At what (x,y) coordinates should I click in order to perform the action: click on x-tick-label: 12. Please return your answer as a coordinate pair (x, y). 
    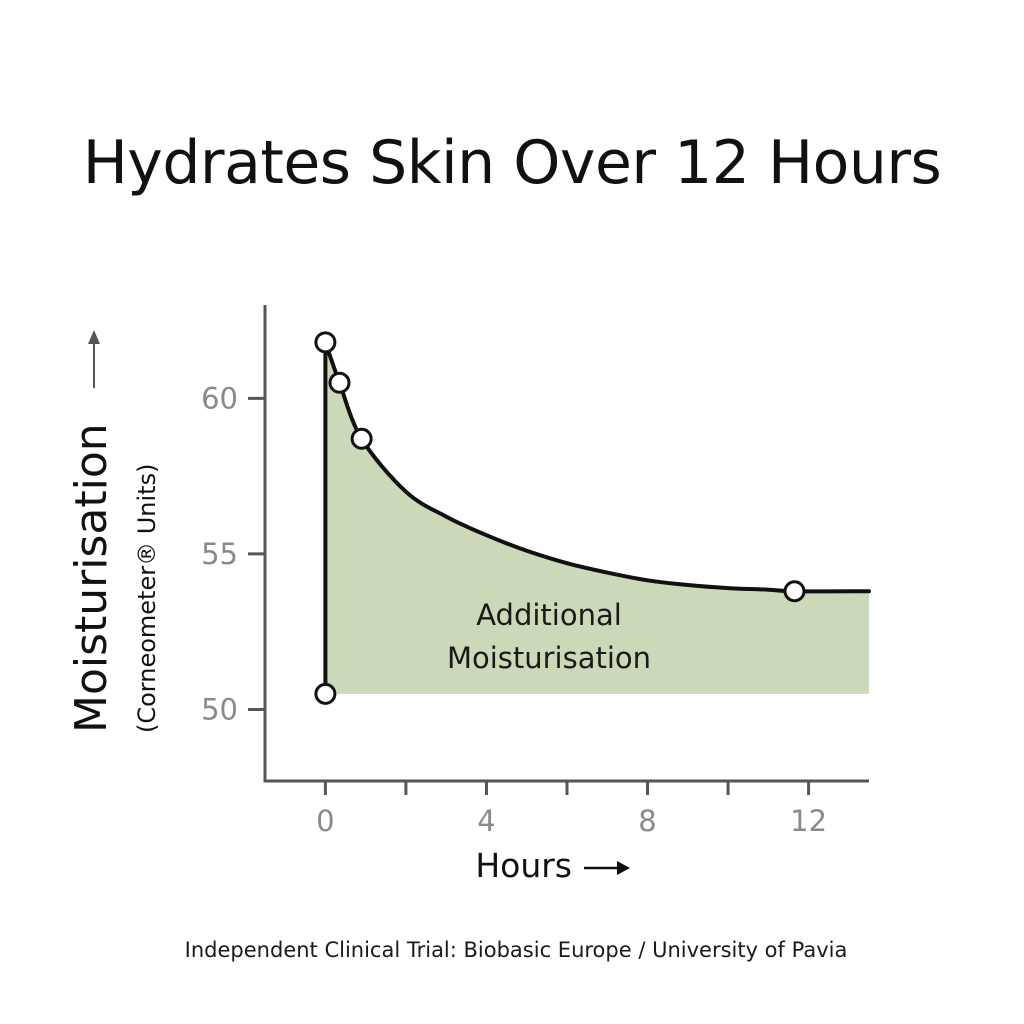
    Looking at the image, I should click on (808, 821).